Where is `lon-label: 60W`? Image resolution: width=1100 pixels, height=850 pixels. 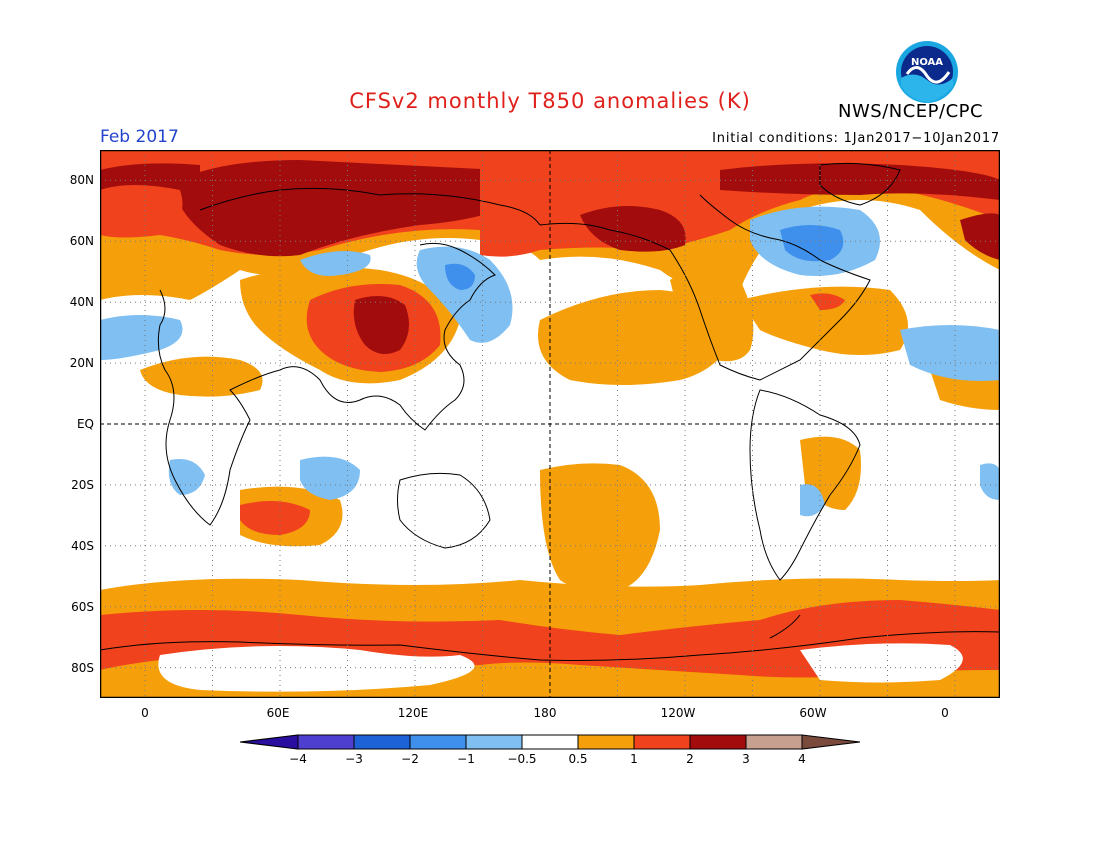 lon-label: 60W is located at coordinates (813, 713).